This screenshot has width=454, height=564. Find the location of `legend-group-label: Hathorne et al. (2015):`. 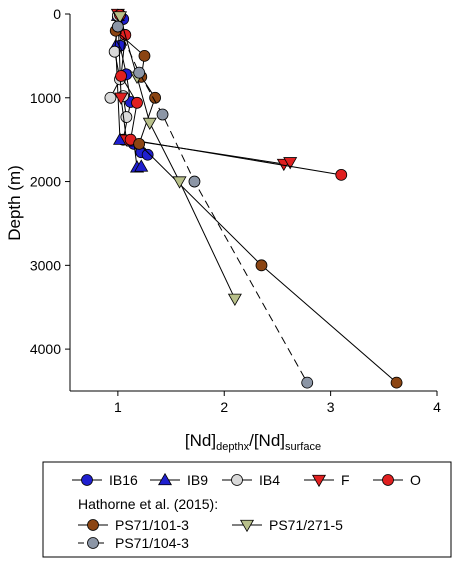

legend-group-label: Hathorne et al. (2015): is located at coordinates (148, 504).